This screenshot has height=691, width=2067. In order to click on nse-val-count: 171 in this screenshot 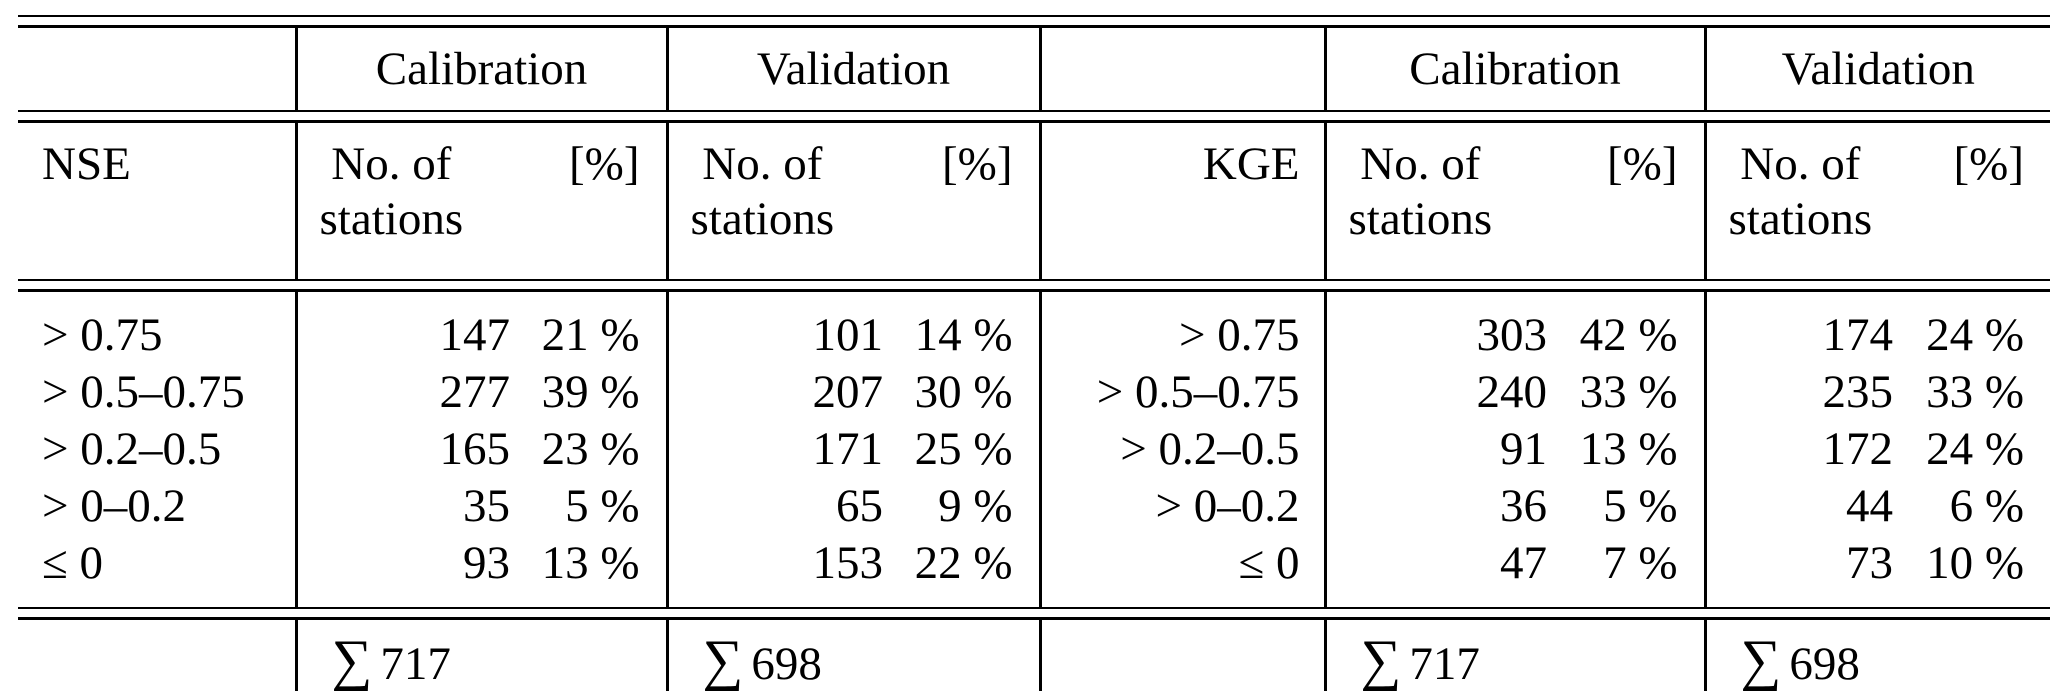, I will do `click(782, 449)`.